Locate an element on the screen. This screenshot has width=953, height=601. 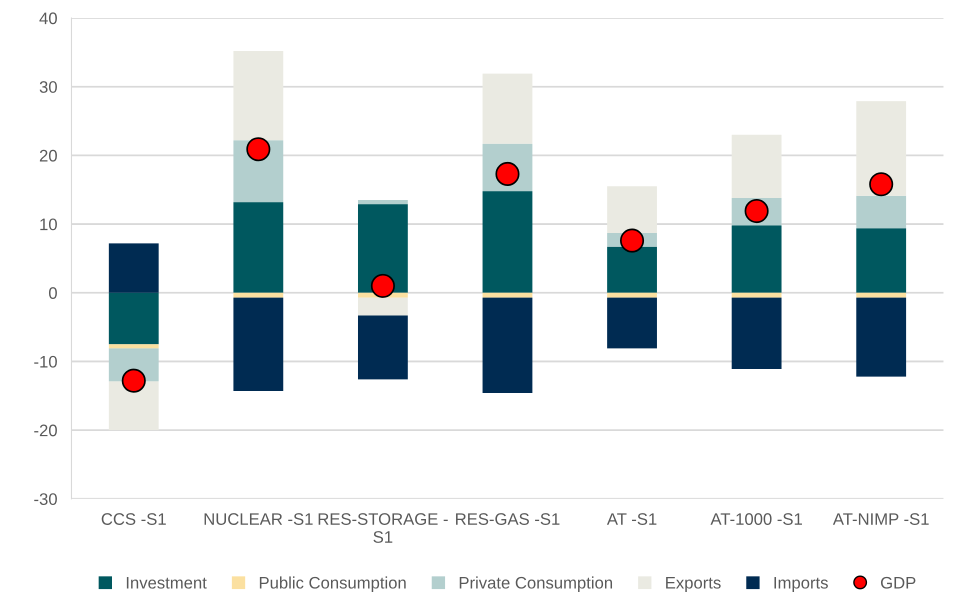
x-tick-label: RES-GAS -S1 is located at coordinates (508, 519).